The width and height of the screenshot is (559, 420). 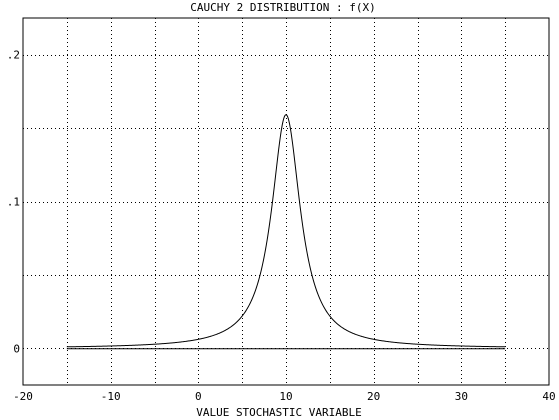 What do you see at coordinates (461, 396) in the screenshot?
I see `x-tick-label: 30` at bounding box center [461, 396].